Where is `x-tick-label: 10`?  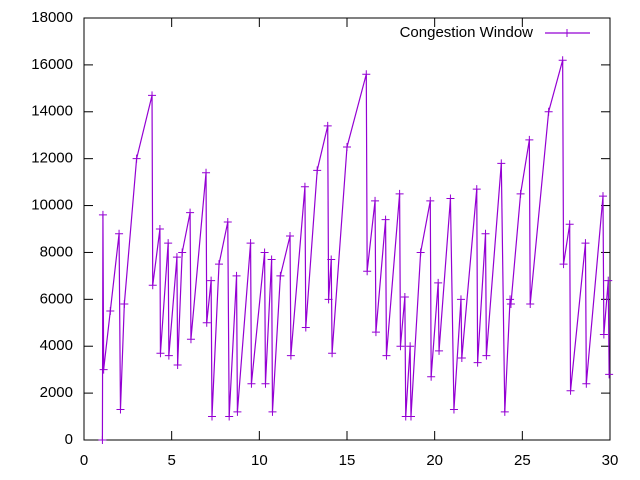
x-tick-label: 10 is located at coordinates (259, 460).